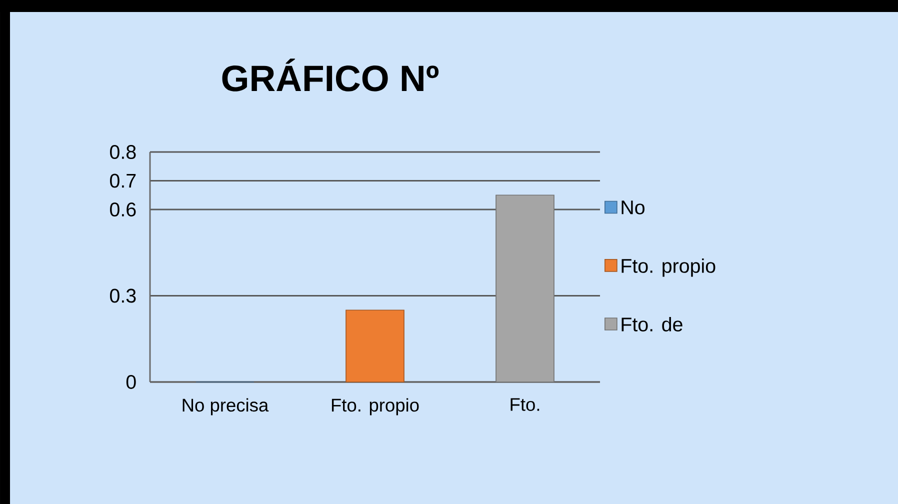 The image size is (898, 504). I want to click on chart-title: GRÁFICO Nº, so click(330, 75).